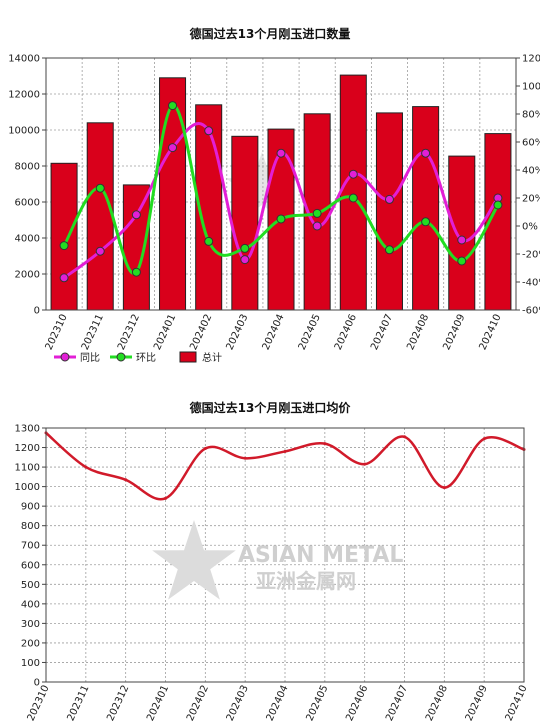  I want to click on y-tick-label: 400, so click(30, 604).